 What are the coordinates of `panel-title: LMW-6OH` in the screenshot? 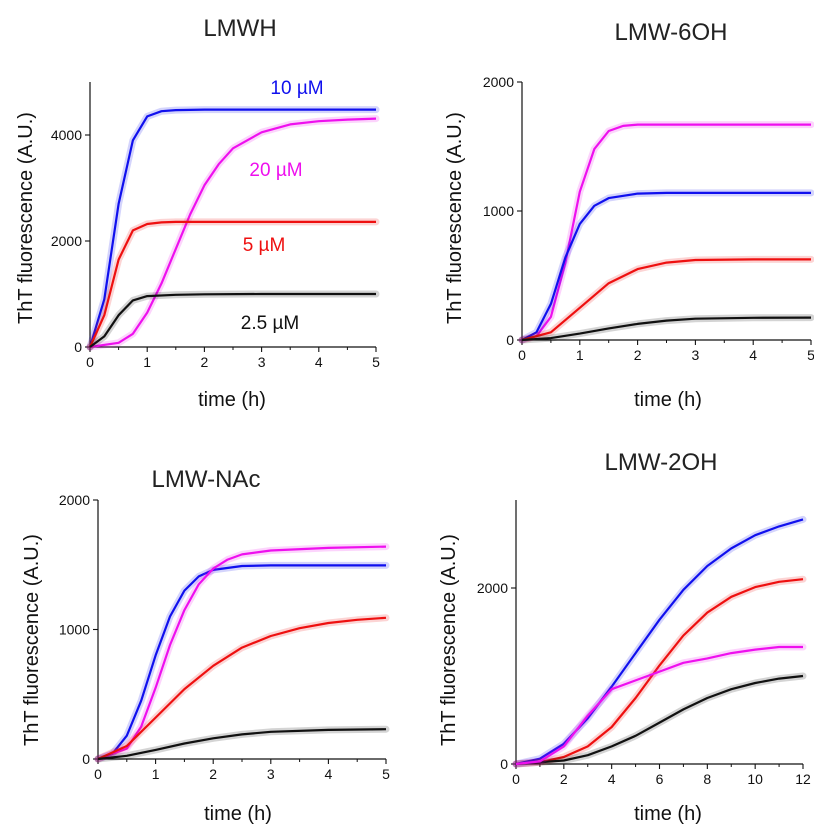 It's located at (671, 32).